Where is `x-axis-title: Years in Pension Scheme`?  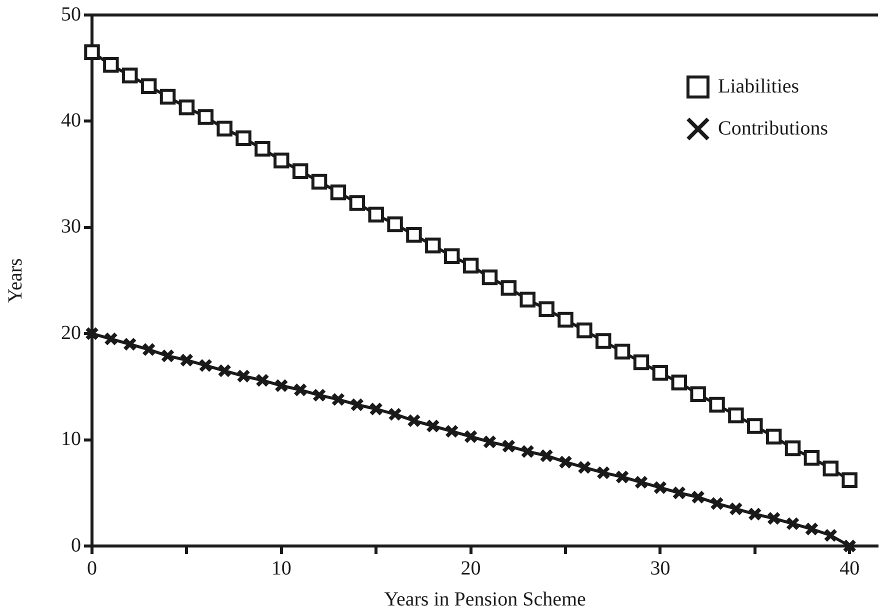 x-axis-title: Years in Pension Scheme is located at coordinates (485, 599).